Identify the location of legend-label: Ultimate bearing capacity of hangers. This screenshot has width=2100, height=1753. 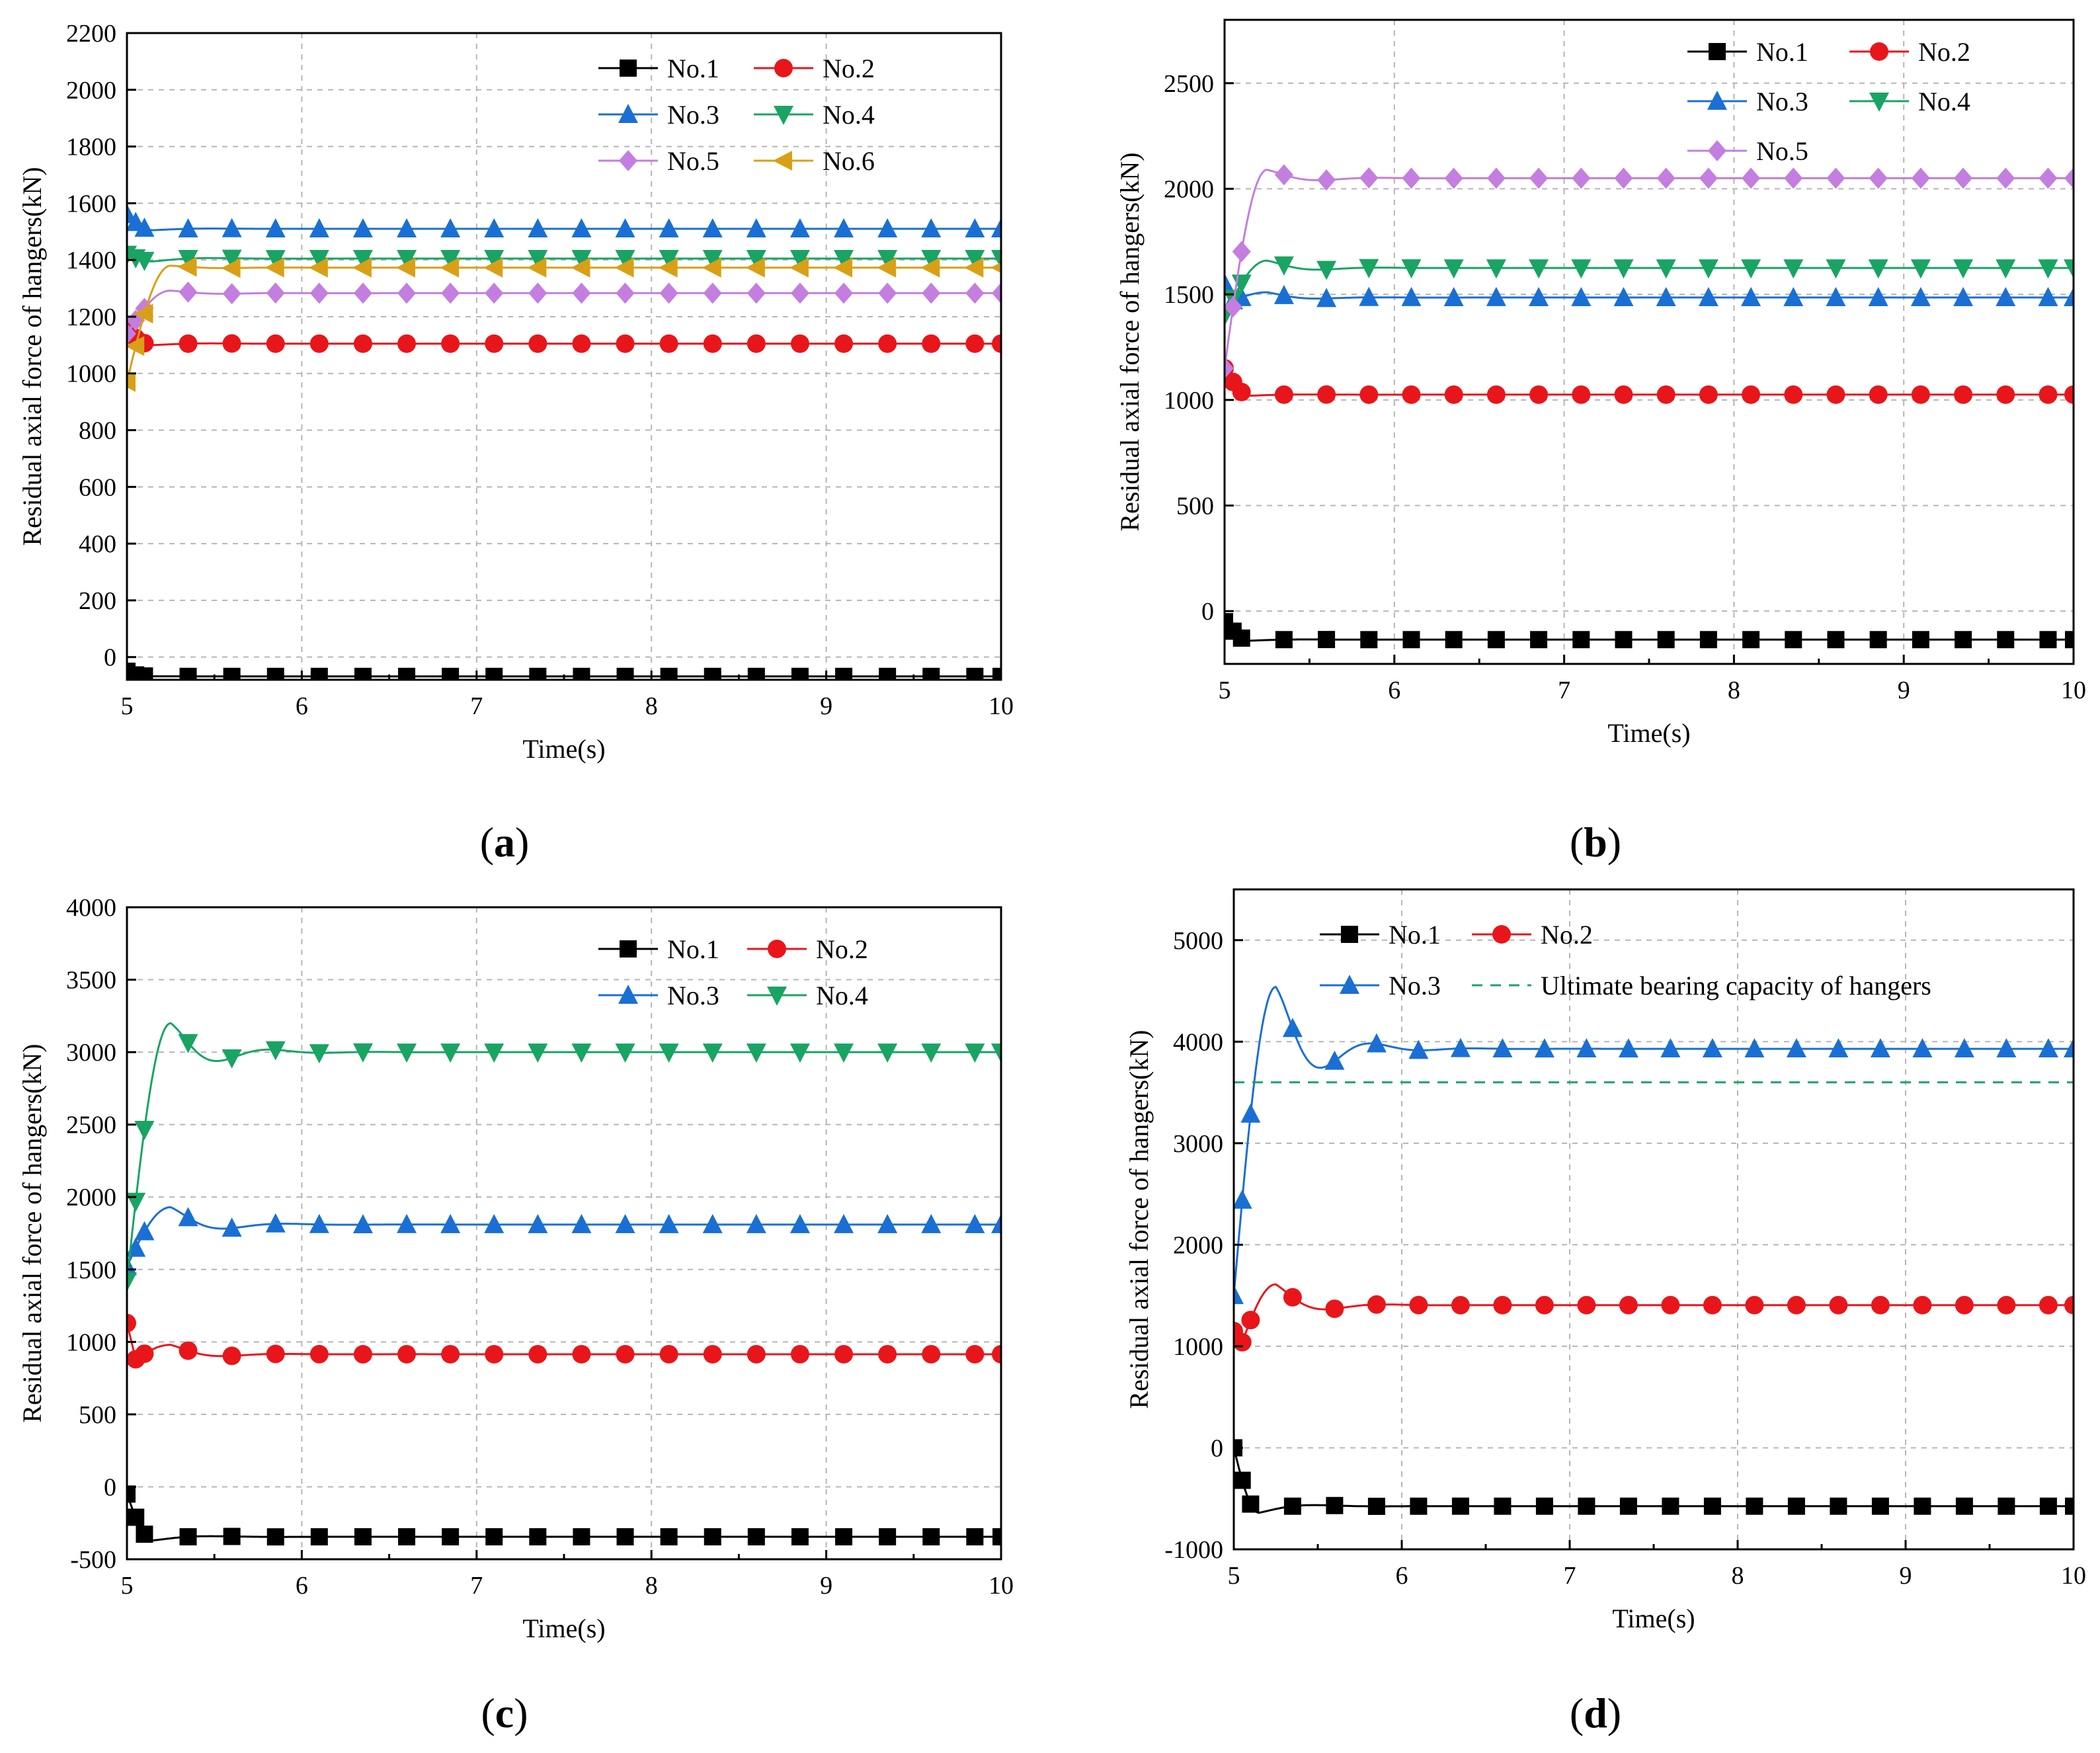
(1736, 985).